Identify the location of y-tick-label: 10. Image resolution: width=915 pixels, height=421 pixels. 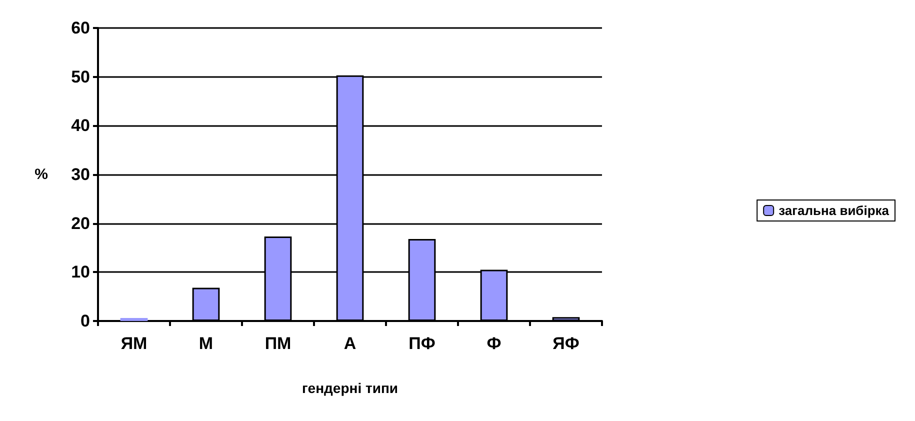
(80, 272).